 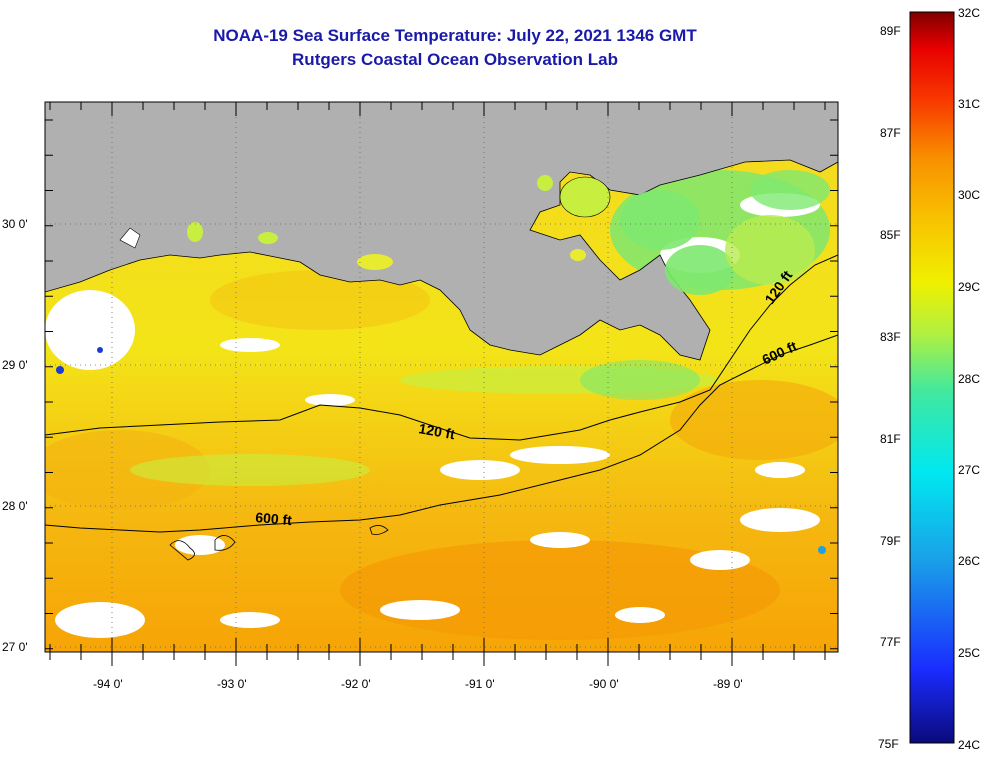 I want to click on colorbar-c-label: 31C, so click(x=969, y=104).